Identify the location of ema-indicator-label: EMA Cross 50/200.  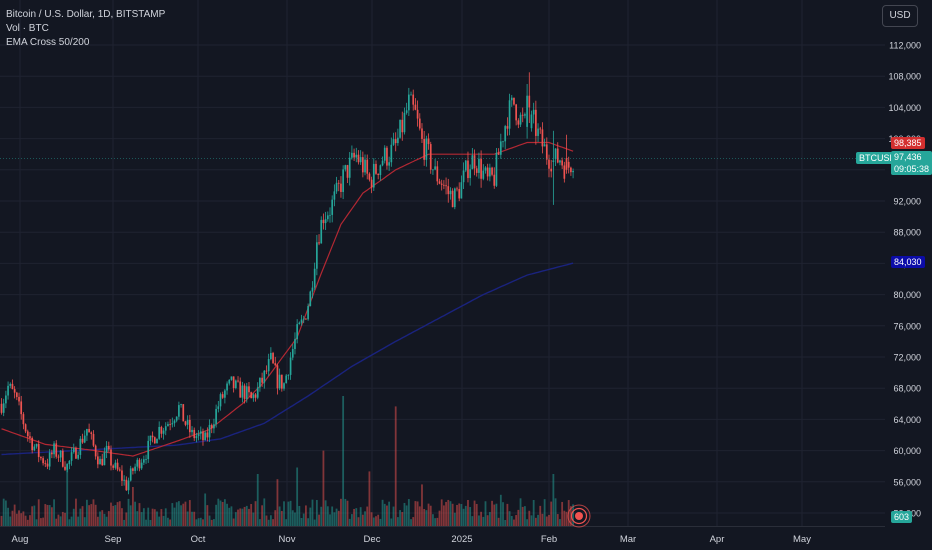
(48, 42).